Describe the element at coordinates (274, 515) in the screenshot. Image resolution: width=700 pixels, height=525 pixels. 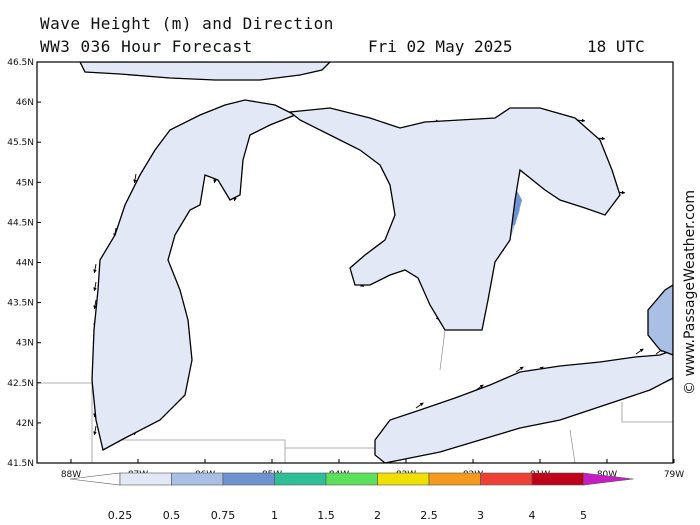
I see `colorbar-label: 1` at that location.